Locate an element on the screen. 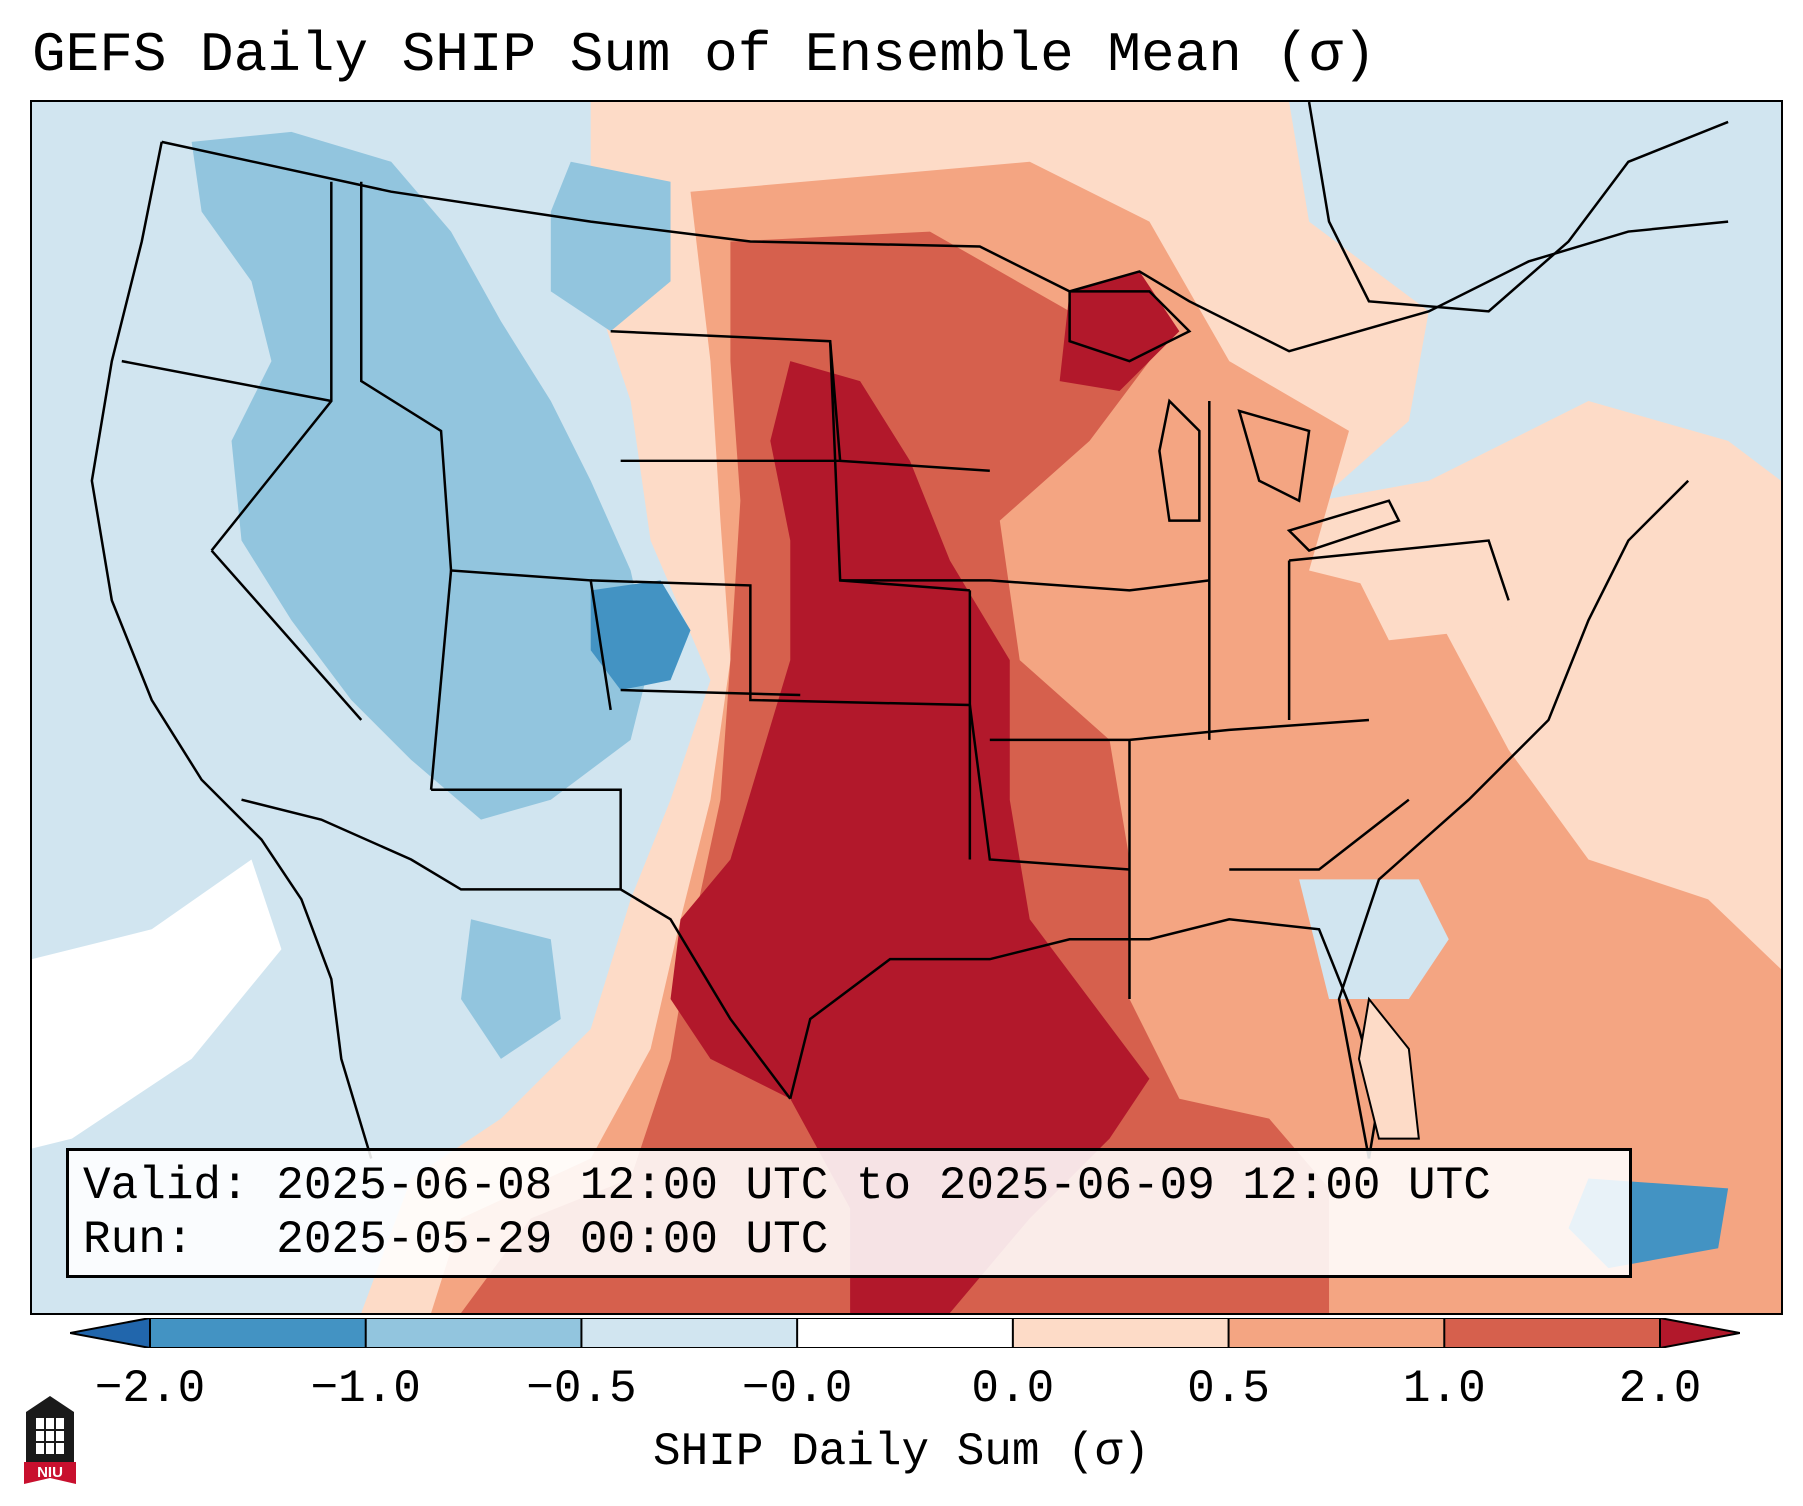  colorbar-tick-label: −0.0 is located at coordinates (797, 1389).